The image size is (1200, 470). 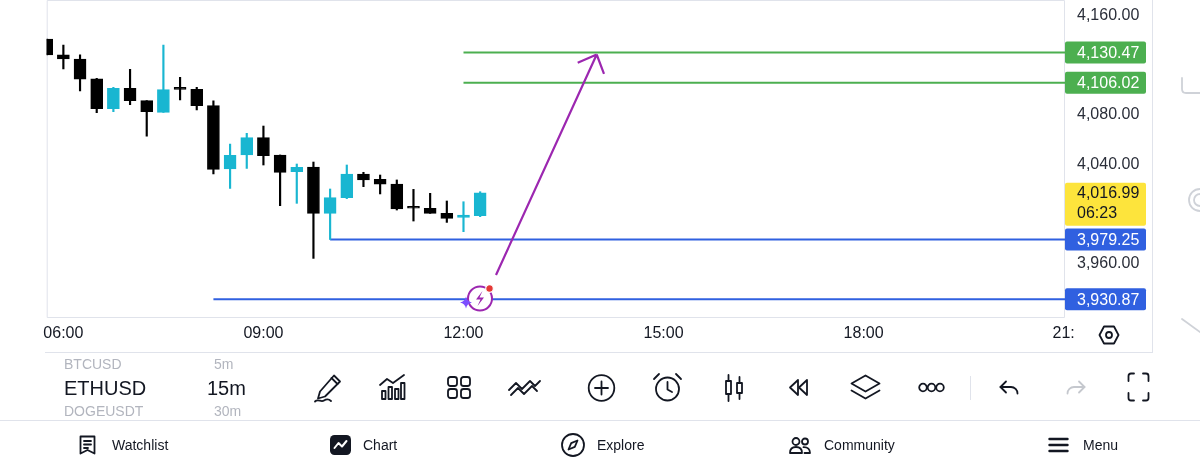 What do you see at coordinates (104, 411) in the screenshot?
I see `text: DOGEUSDT` at bounding box center [104, 411].